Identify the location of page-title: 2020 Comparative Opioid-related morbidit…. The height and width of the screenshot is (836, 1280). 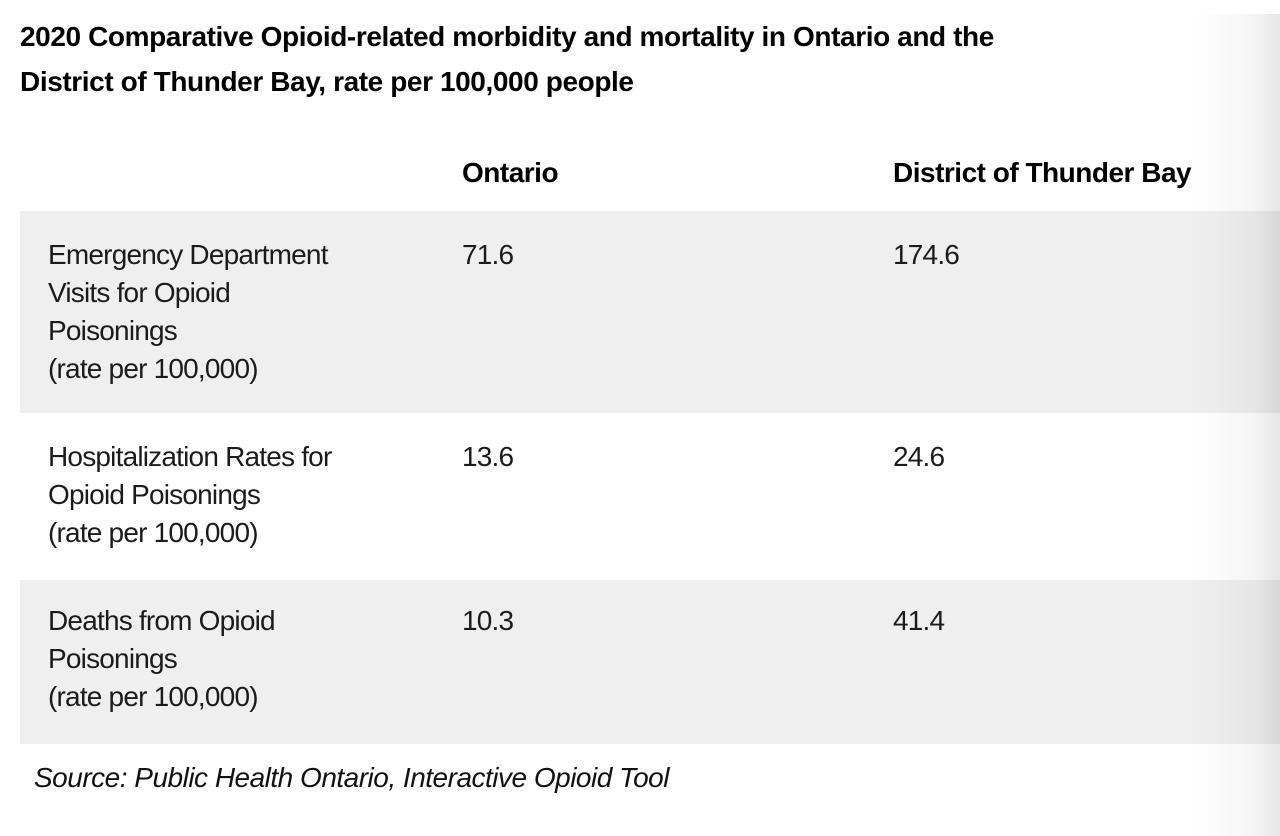
(507, 59).